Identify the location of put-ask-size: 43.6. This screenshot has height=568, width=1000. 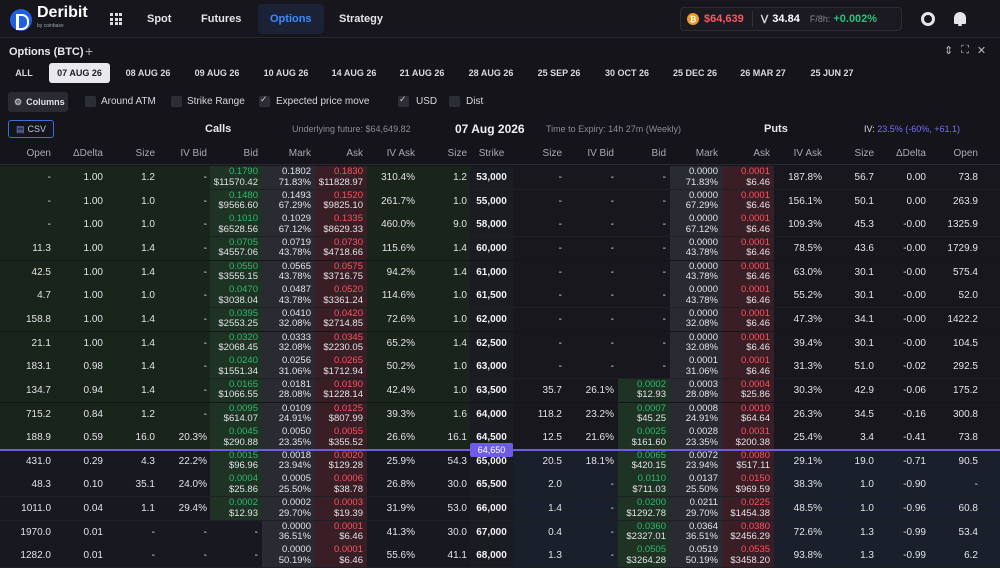
(864, 248).